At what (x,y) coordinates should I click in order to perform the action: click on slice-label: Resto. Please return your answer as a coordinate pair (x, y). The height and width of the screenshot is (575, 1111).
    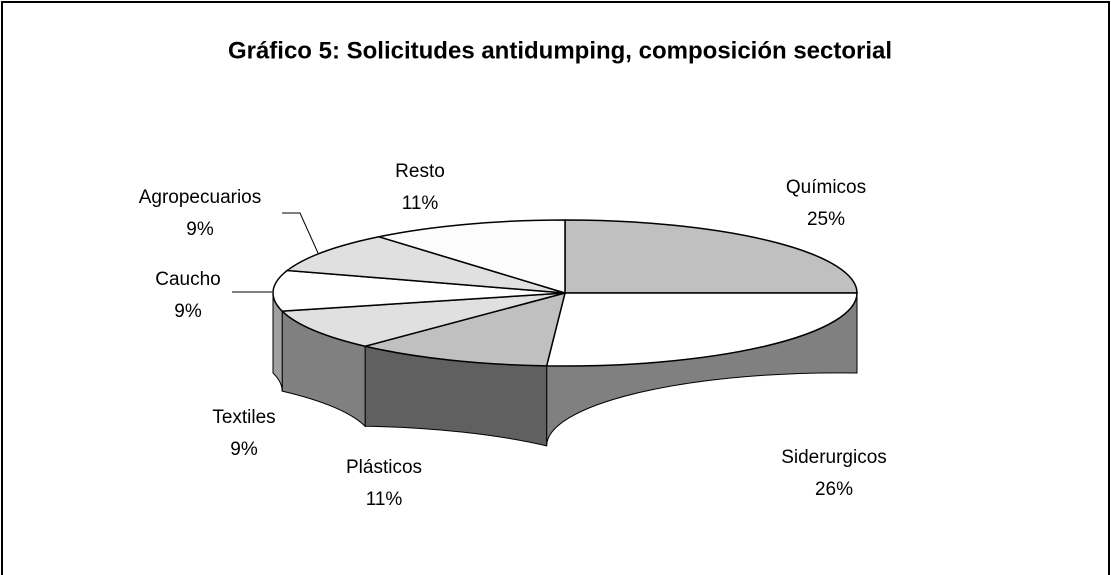
    Looking at the image, I should click on (420, 171).